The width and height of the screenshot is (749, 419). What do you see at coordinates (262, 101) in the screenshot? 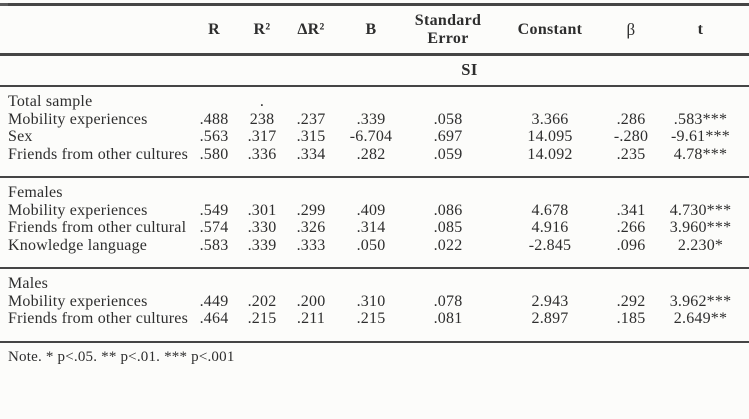
I see `cell-value: .` at bounding box center [262, 101].